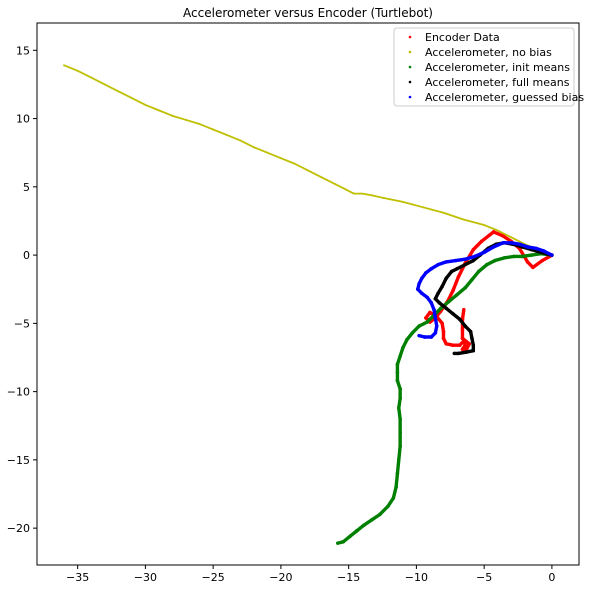 The height and width of the screenshot is (590, 589). I want to click on chart-title: Accelerometer versus Encoder (Turtlebot), so click(308, 13).